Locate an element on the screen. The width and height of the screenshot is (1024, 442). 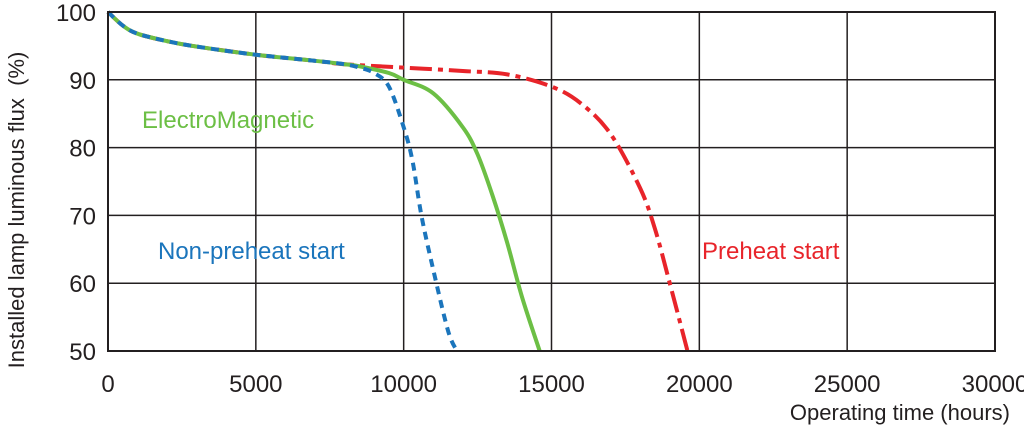
x-tick-label: 0 is located at coordinates (107, 384).